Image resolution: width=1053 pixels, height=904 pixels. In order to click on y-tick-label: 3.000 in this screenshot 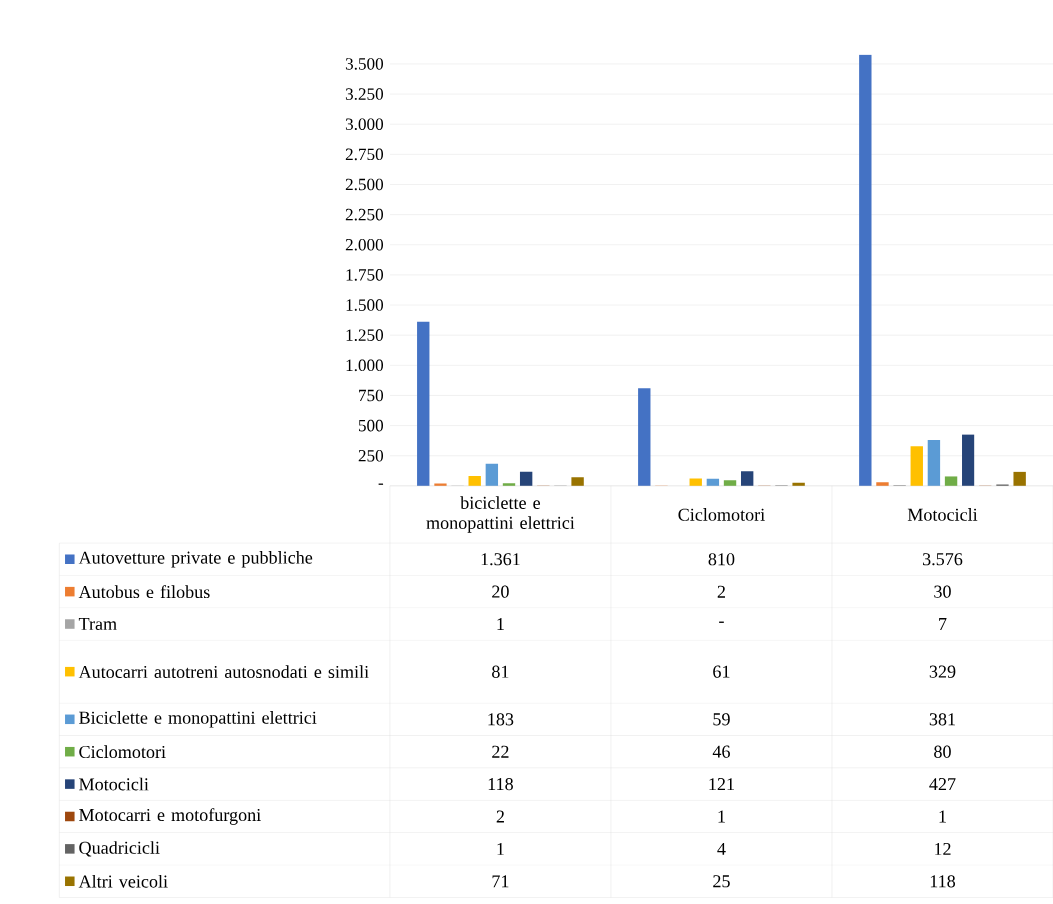, I will do `click(364, 124)`.